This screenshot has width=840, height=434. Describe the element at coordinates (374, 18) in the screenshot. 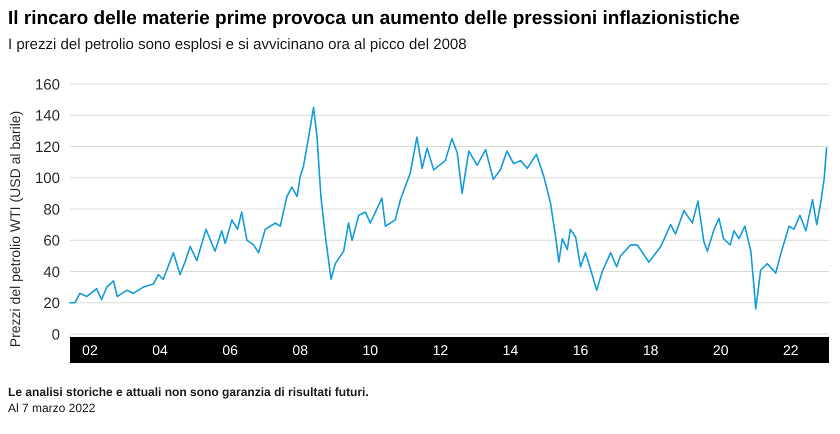

I see `chart-title: Il rincaro delle materie prime provoca un aumento delle pressioni inflazionistiche` at that location.